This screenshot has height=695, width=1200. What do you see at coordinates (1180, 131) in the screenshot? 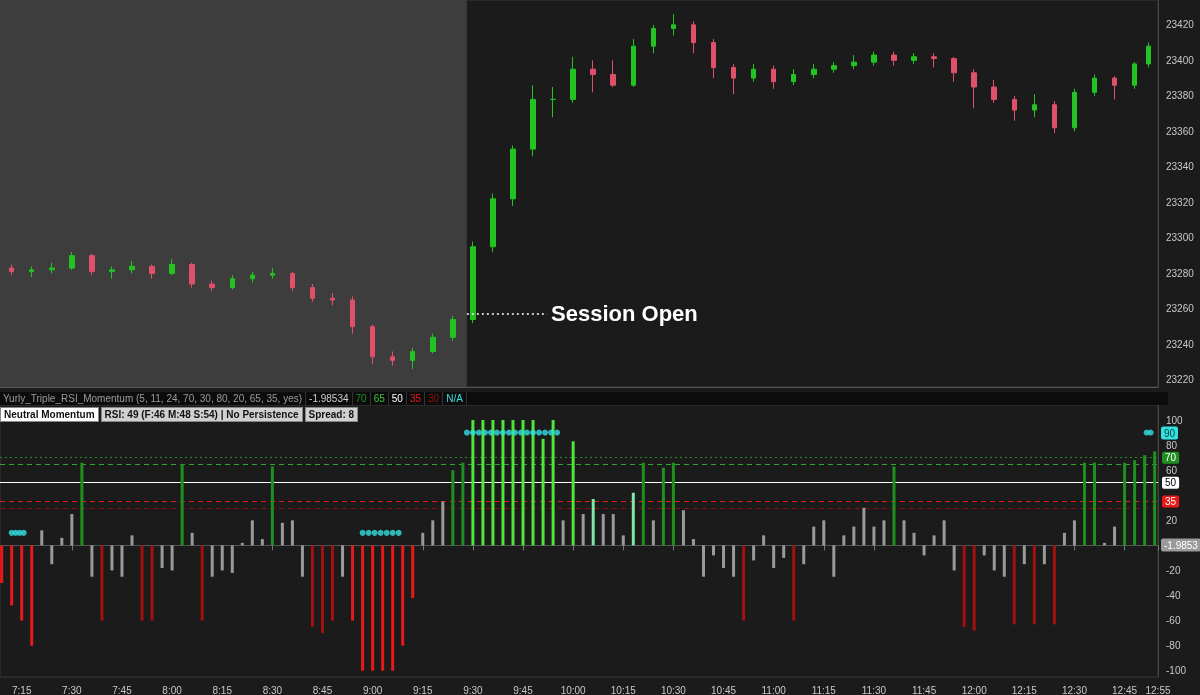
I see `y-tick-label: 23360` at bounding box center [1180, 131].